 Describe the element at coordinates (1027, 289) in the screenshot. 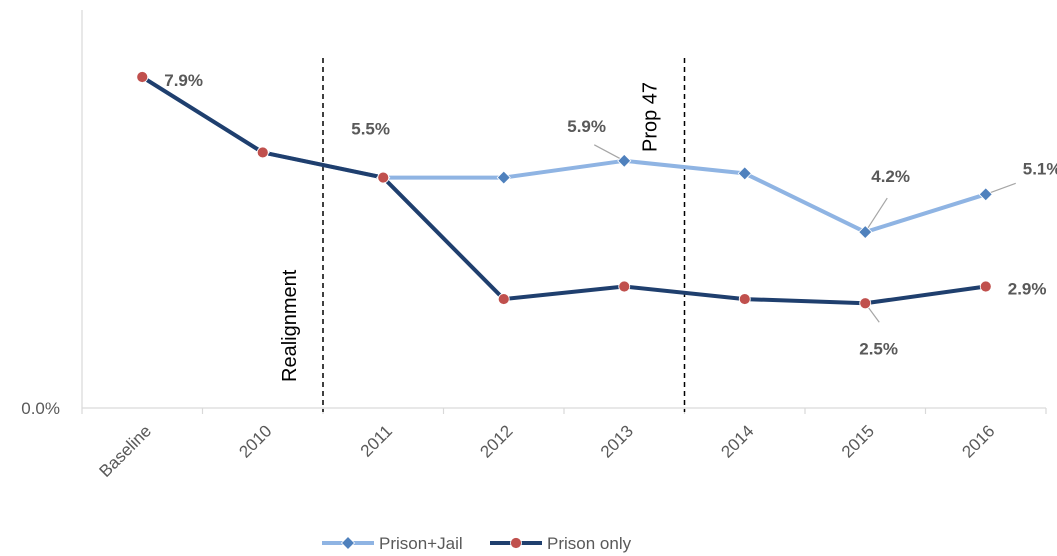

I see `data-label: 2.9%` at that location.